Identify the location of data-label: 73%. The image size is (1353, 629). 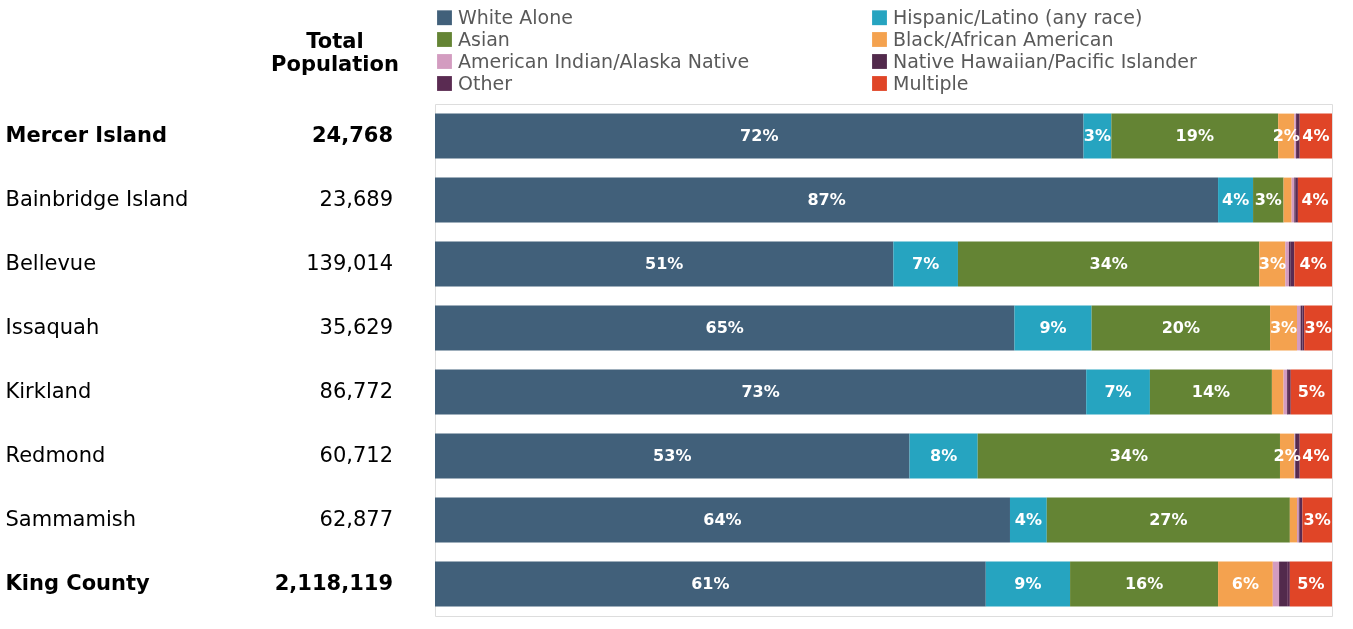
(760, 391).